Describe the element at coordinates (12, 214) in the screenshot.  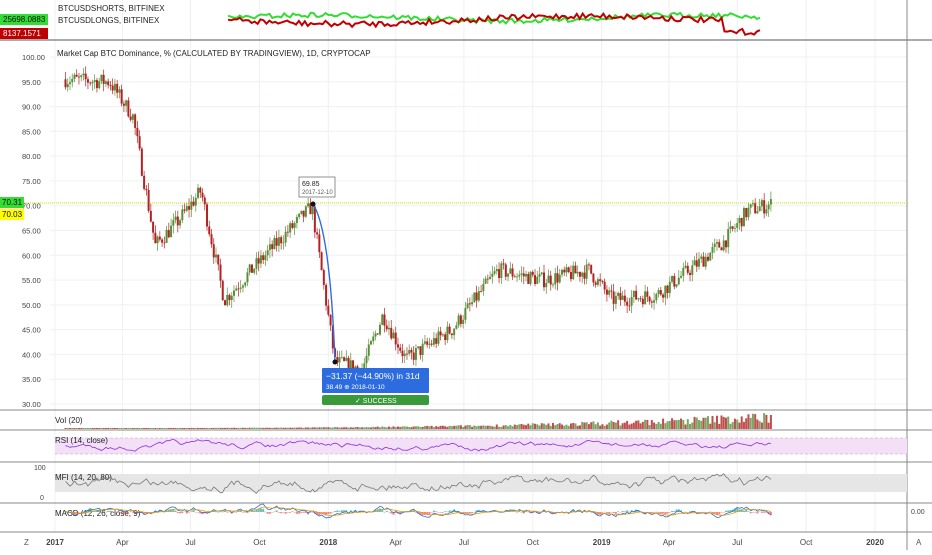
I see `second-value-tag-text: 70.03` at that location.